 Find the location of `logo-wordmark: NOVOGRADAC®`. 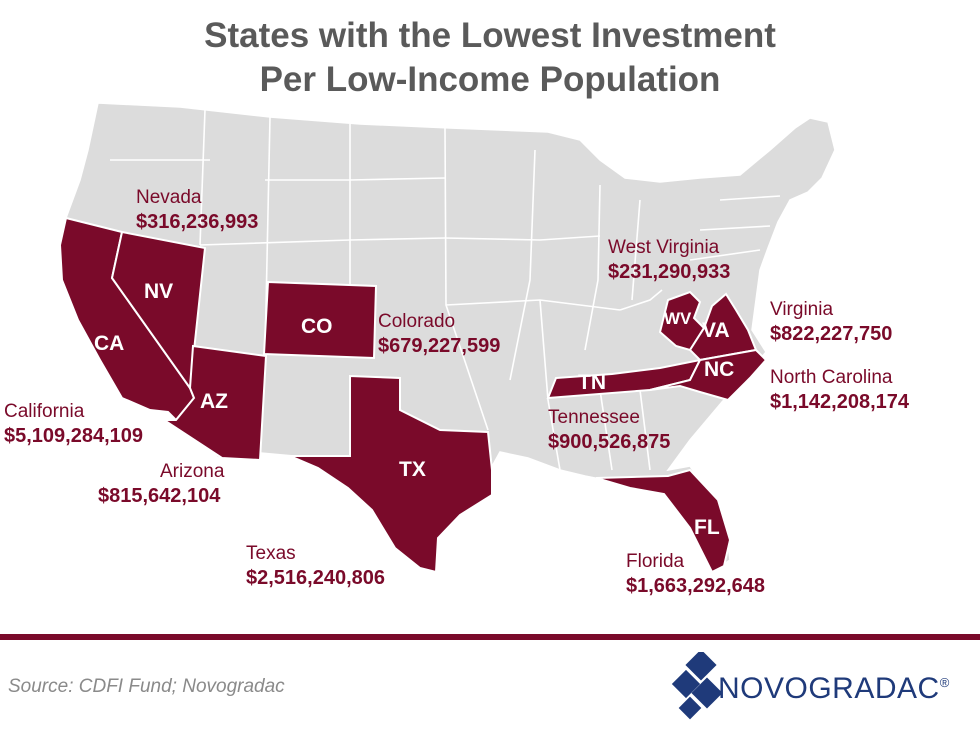

logo-wordmark: NOVOGRADAC® is located at coordinates (834, 689).